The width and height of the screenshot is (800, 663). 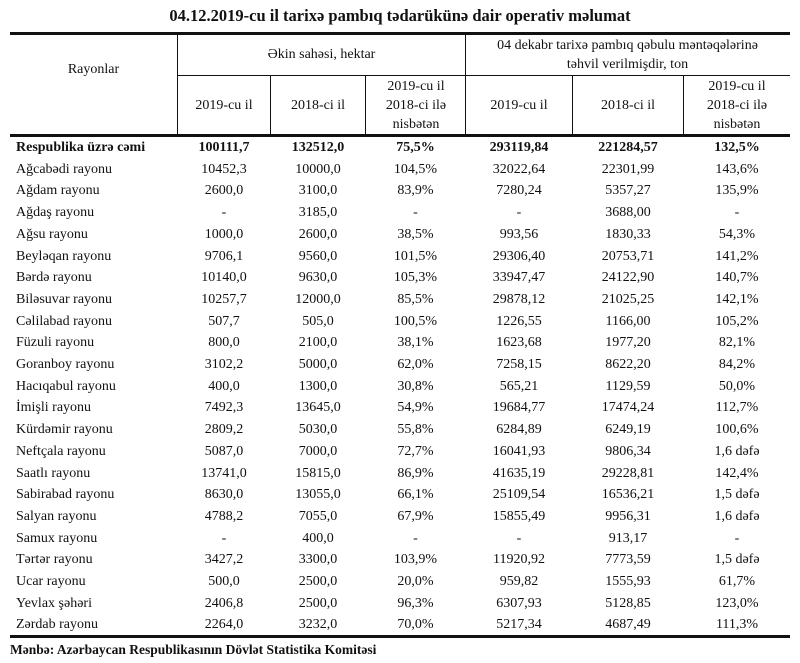 I want to click on delivered-2018: 4687,49, so click(x=628, y=625).